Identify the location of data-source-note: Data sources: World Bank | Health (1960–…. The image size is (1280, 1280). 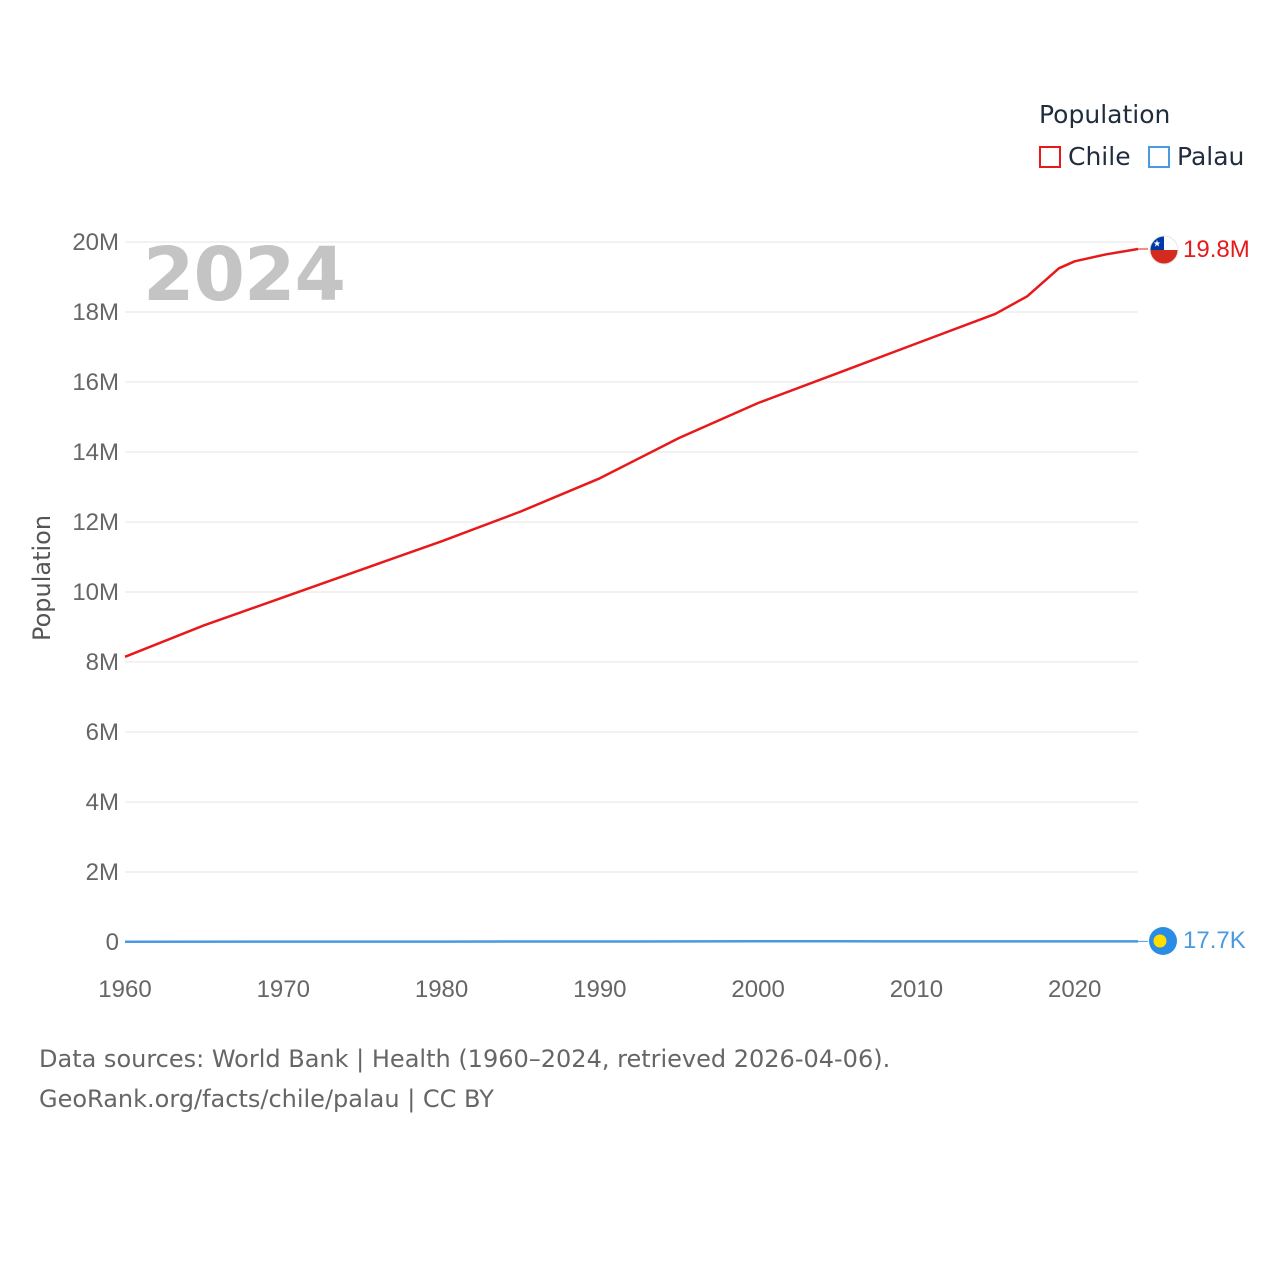
(465, 1059).